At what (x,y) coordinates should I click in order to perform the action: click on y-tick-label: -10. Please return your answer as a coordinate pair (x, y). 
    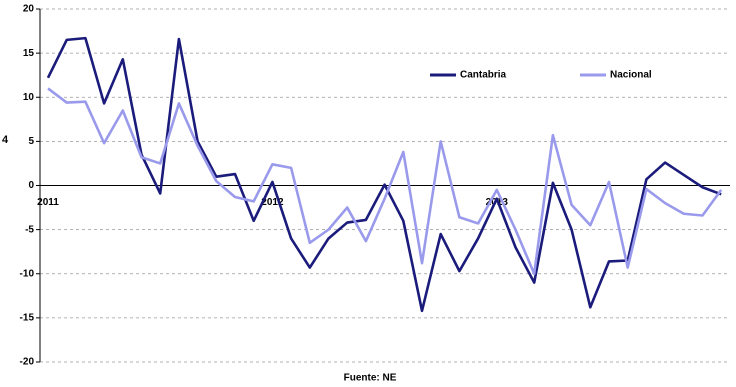
    Looking at the image, I should click on (27, 273).